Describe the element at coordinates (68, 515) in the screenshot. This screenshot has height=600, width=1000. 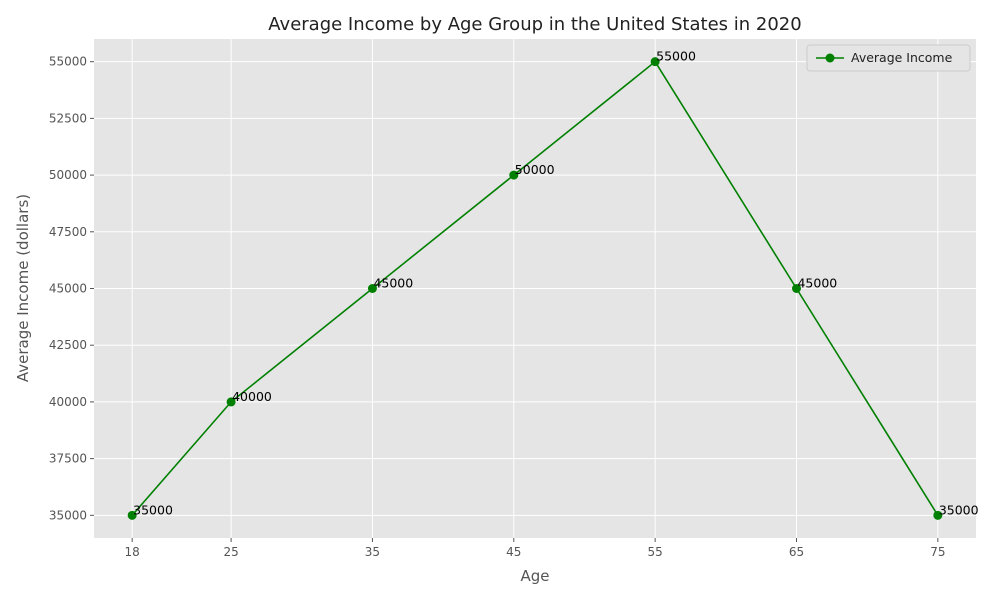
I see `y-tick-label: 35000` at that location.